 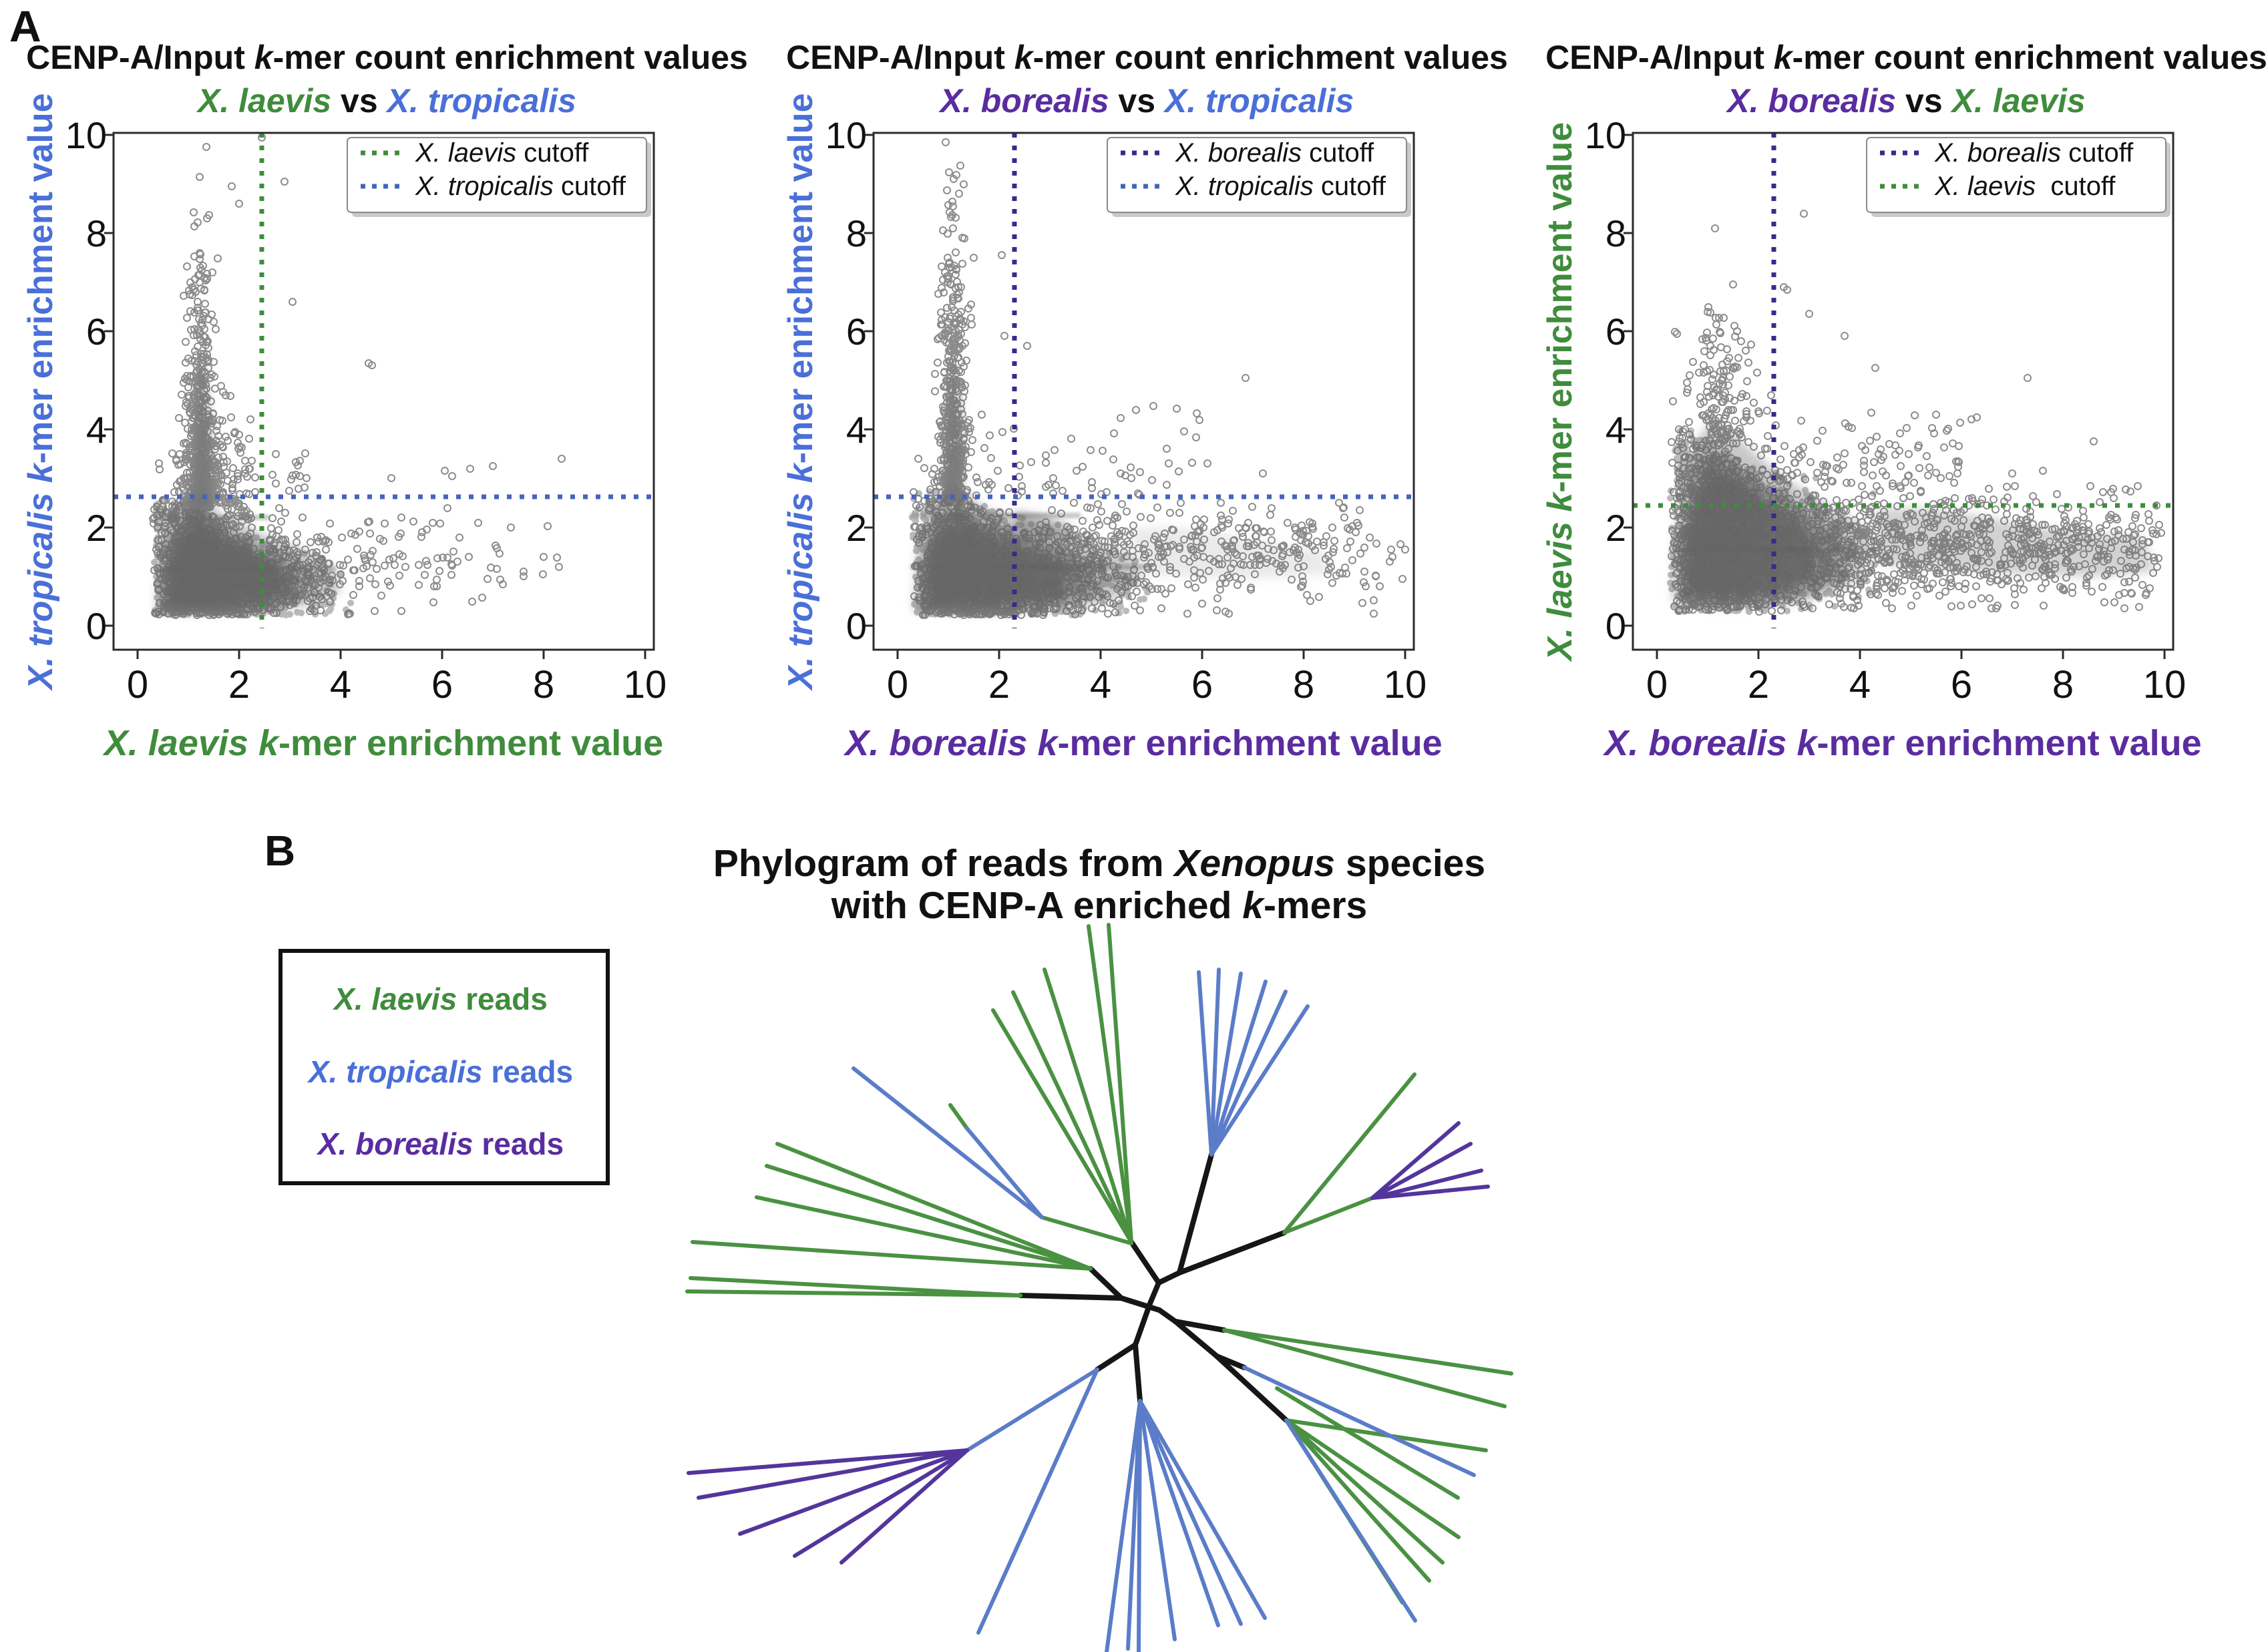 I want to click on svg-text: X. laevis vs X. tropicalis, so click(x=386, y=101).